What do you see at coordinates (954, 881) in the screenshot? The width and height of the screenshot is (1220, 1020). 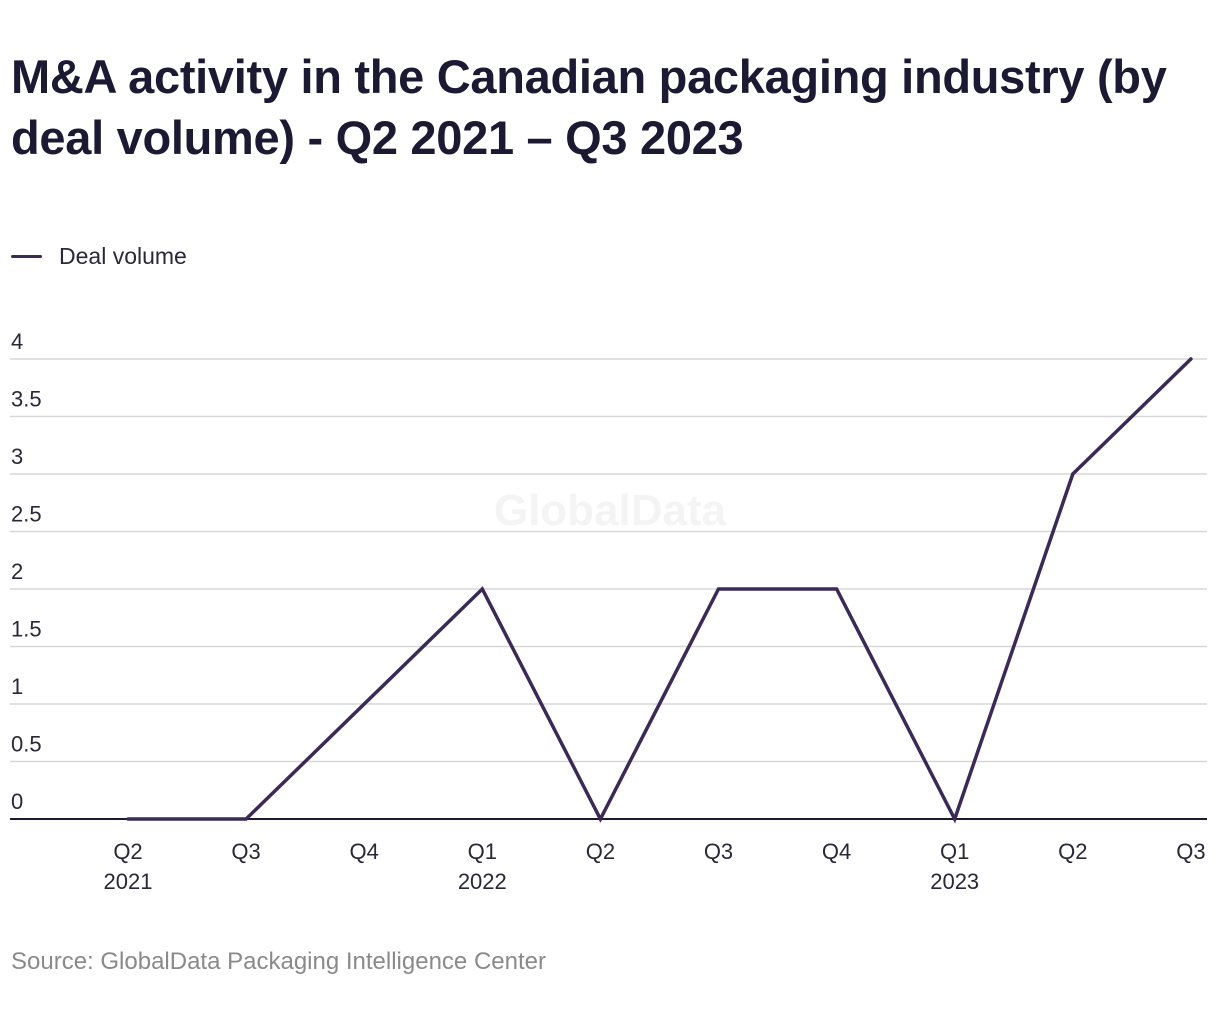 I see `x-tick-year-label: 2023` at bounding box center [954, 881].